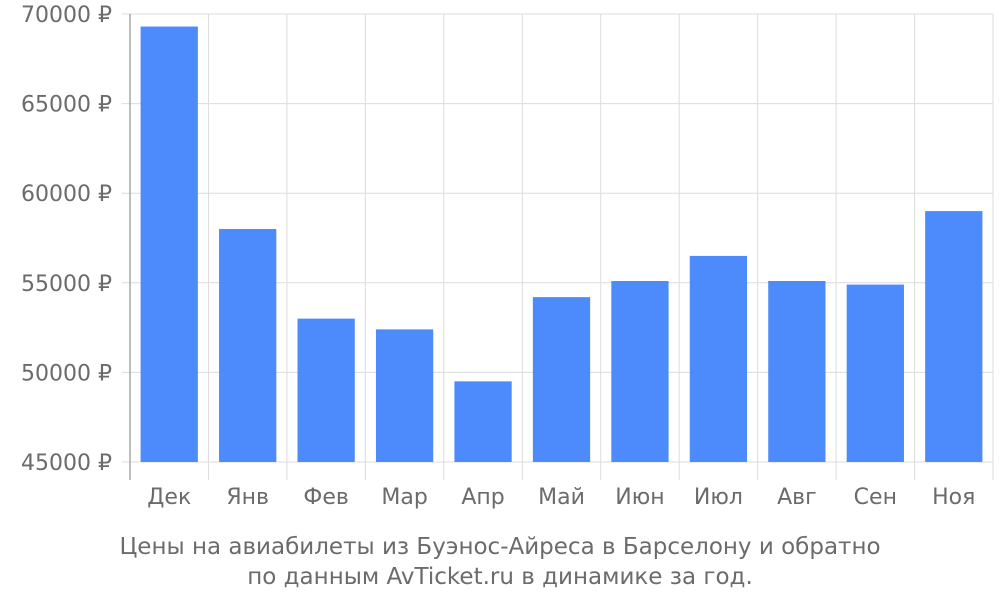  What do you see at coordinates (953, 497) in the screenshot?
I see `x-tick-label: Ноя` at bounding box center [953, 497].